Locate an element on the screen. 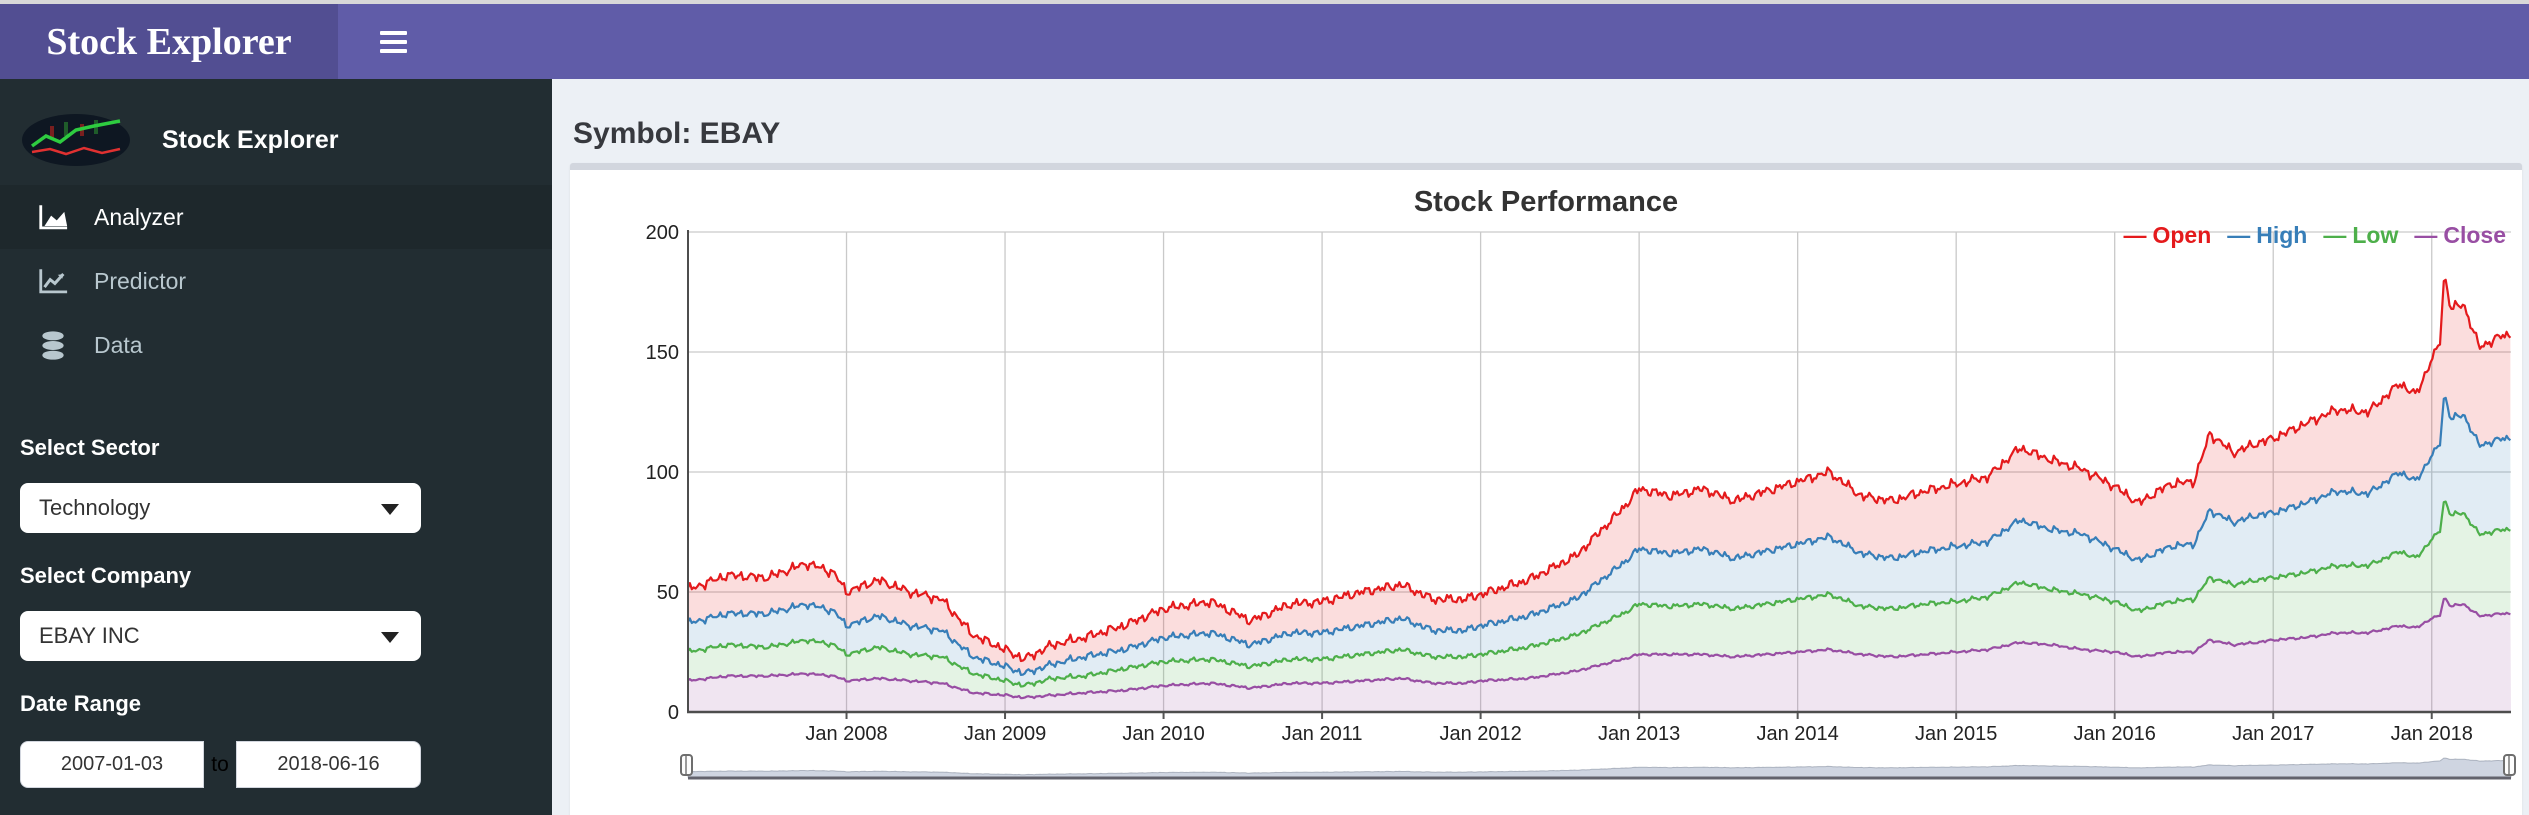 This screenshot has height=815, width=2529. symbol-heading: Symbol: EBAY is located at coordinates (677, 133).